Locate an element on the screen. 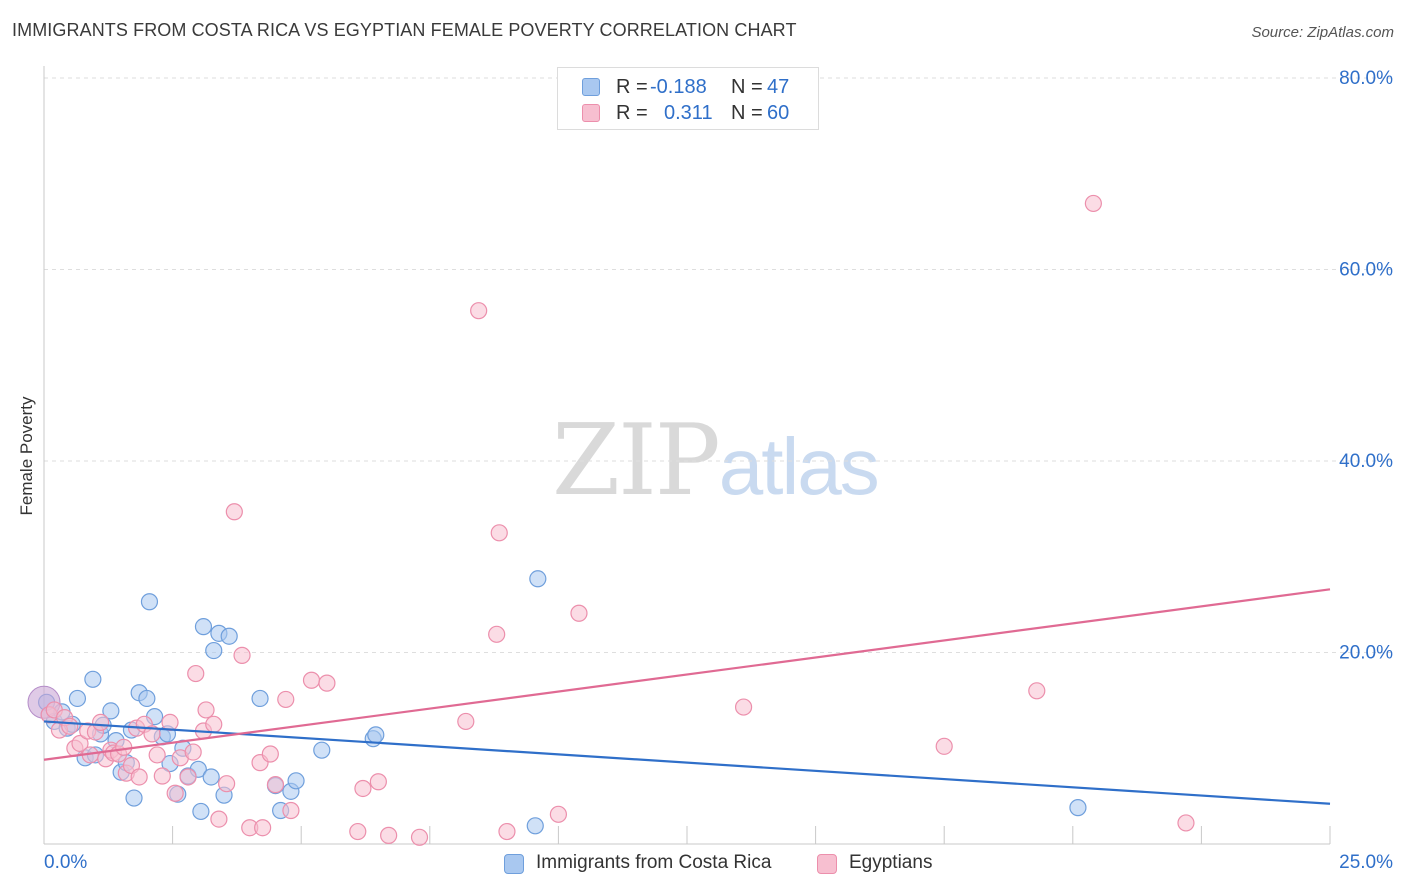  legend-label-egyptians: Egyptians is located at coordinates (891, 862).